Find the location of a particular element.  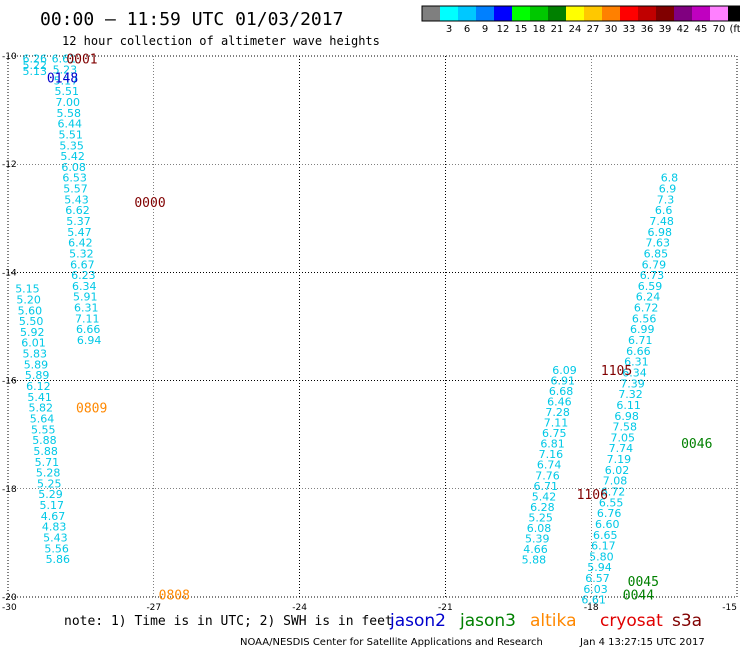

wave-height-label: 6.71 is located at coordinates (546, 486).